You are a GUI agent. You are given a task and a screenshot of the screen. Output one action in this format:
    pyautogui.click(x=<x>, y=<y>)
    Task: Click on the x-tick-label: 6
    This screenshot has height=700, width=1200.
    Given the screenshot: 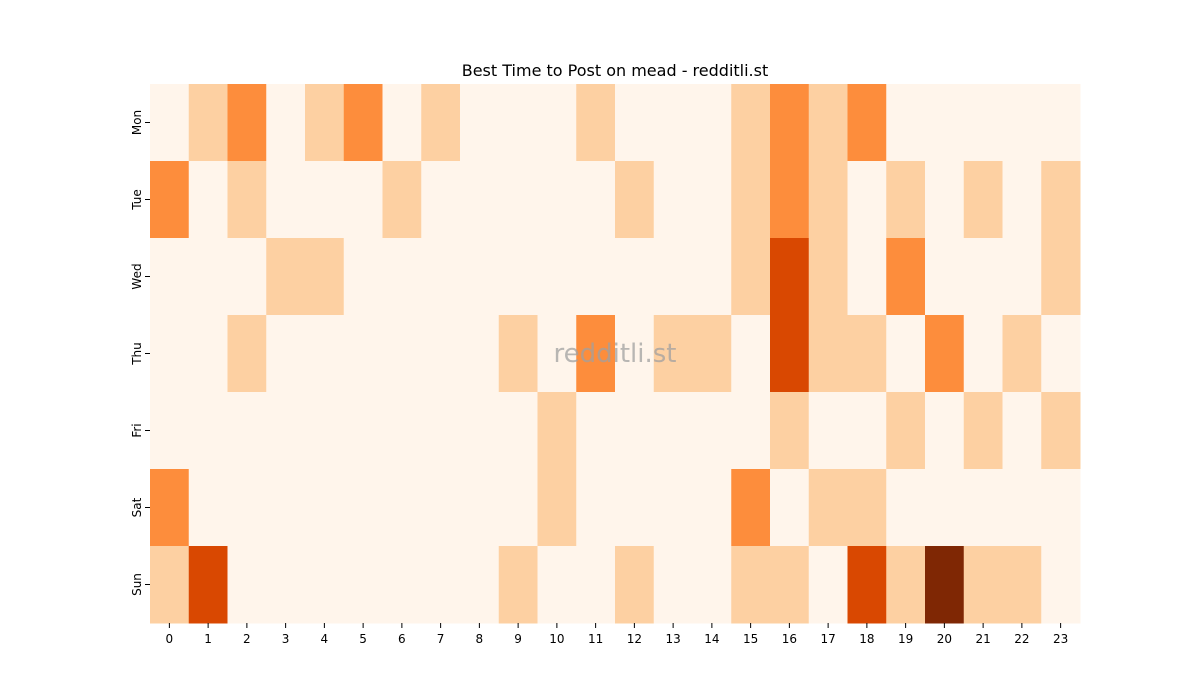 What is the action you would take?
    pyautogui.click(x=402, y=639)
    